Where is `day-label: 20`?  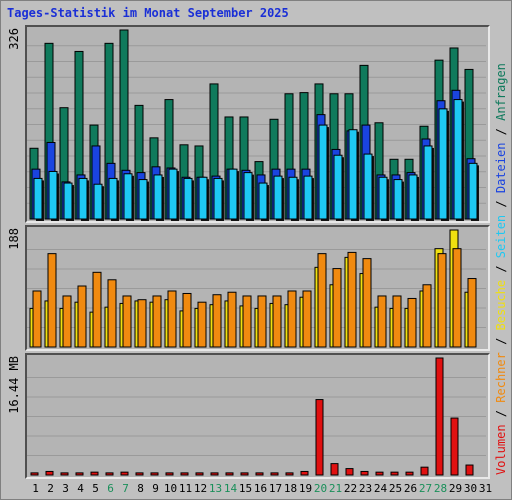
day-label: 20 is located at coordinates (320, 488).